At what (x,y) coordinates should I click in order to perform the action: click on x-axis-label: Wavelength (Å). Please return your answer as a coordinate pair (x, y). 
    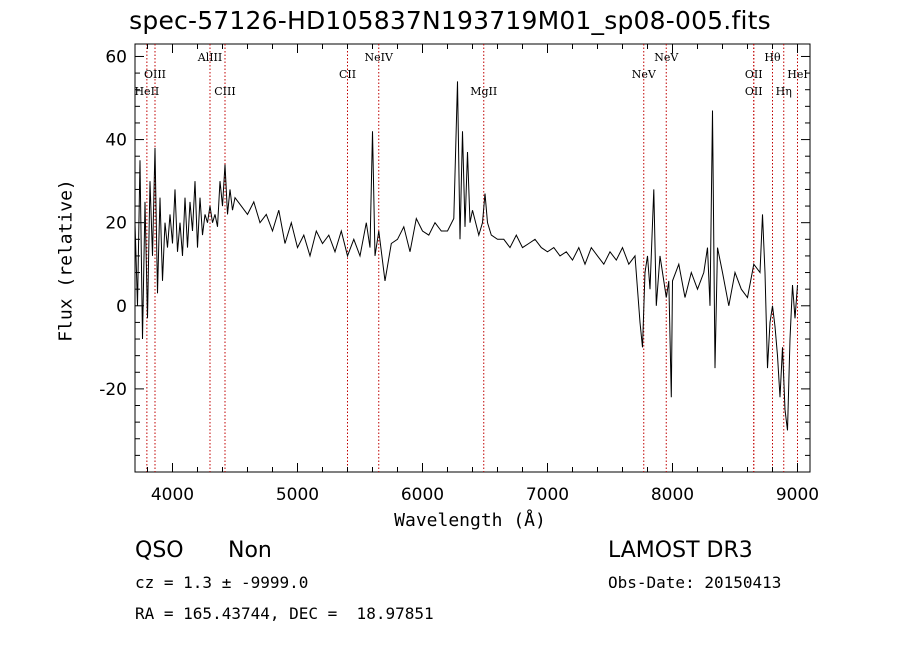
    Looking at the image, I should click on (470, 520).